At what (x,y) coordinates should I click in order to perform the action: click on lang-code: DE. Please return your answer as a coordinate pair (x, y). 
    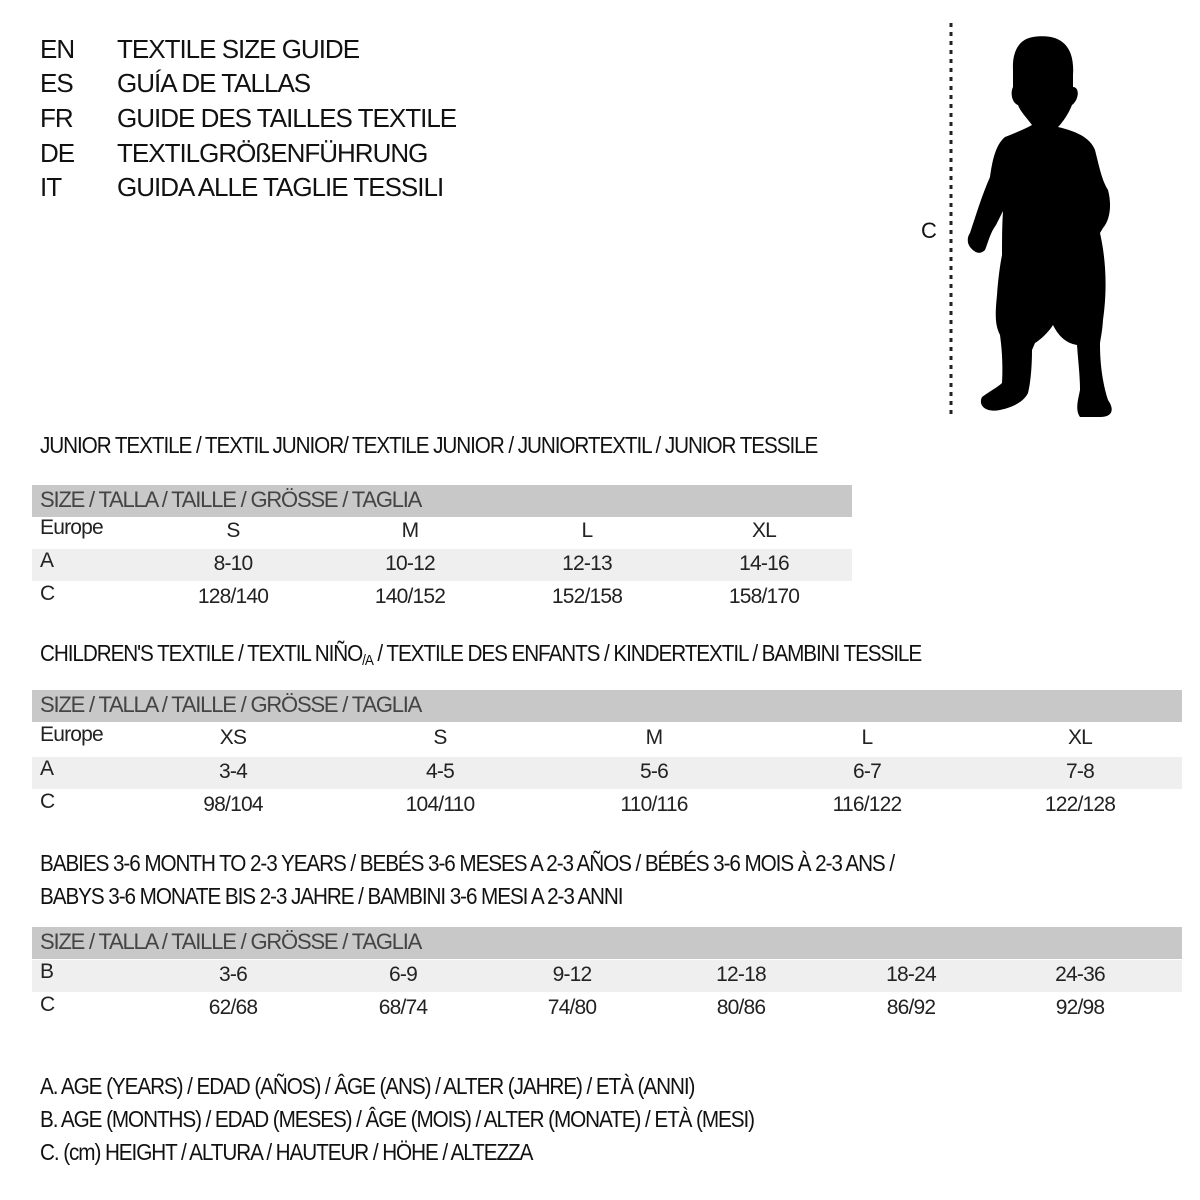
    Looking at the image, I should click on (57, 153).